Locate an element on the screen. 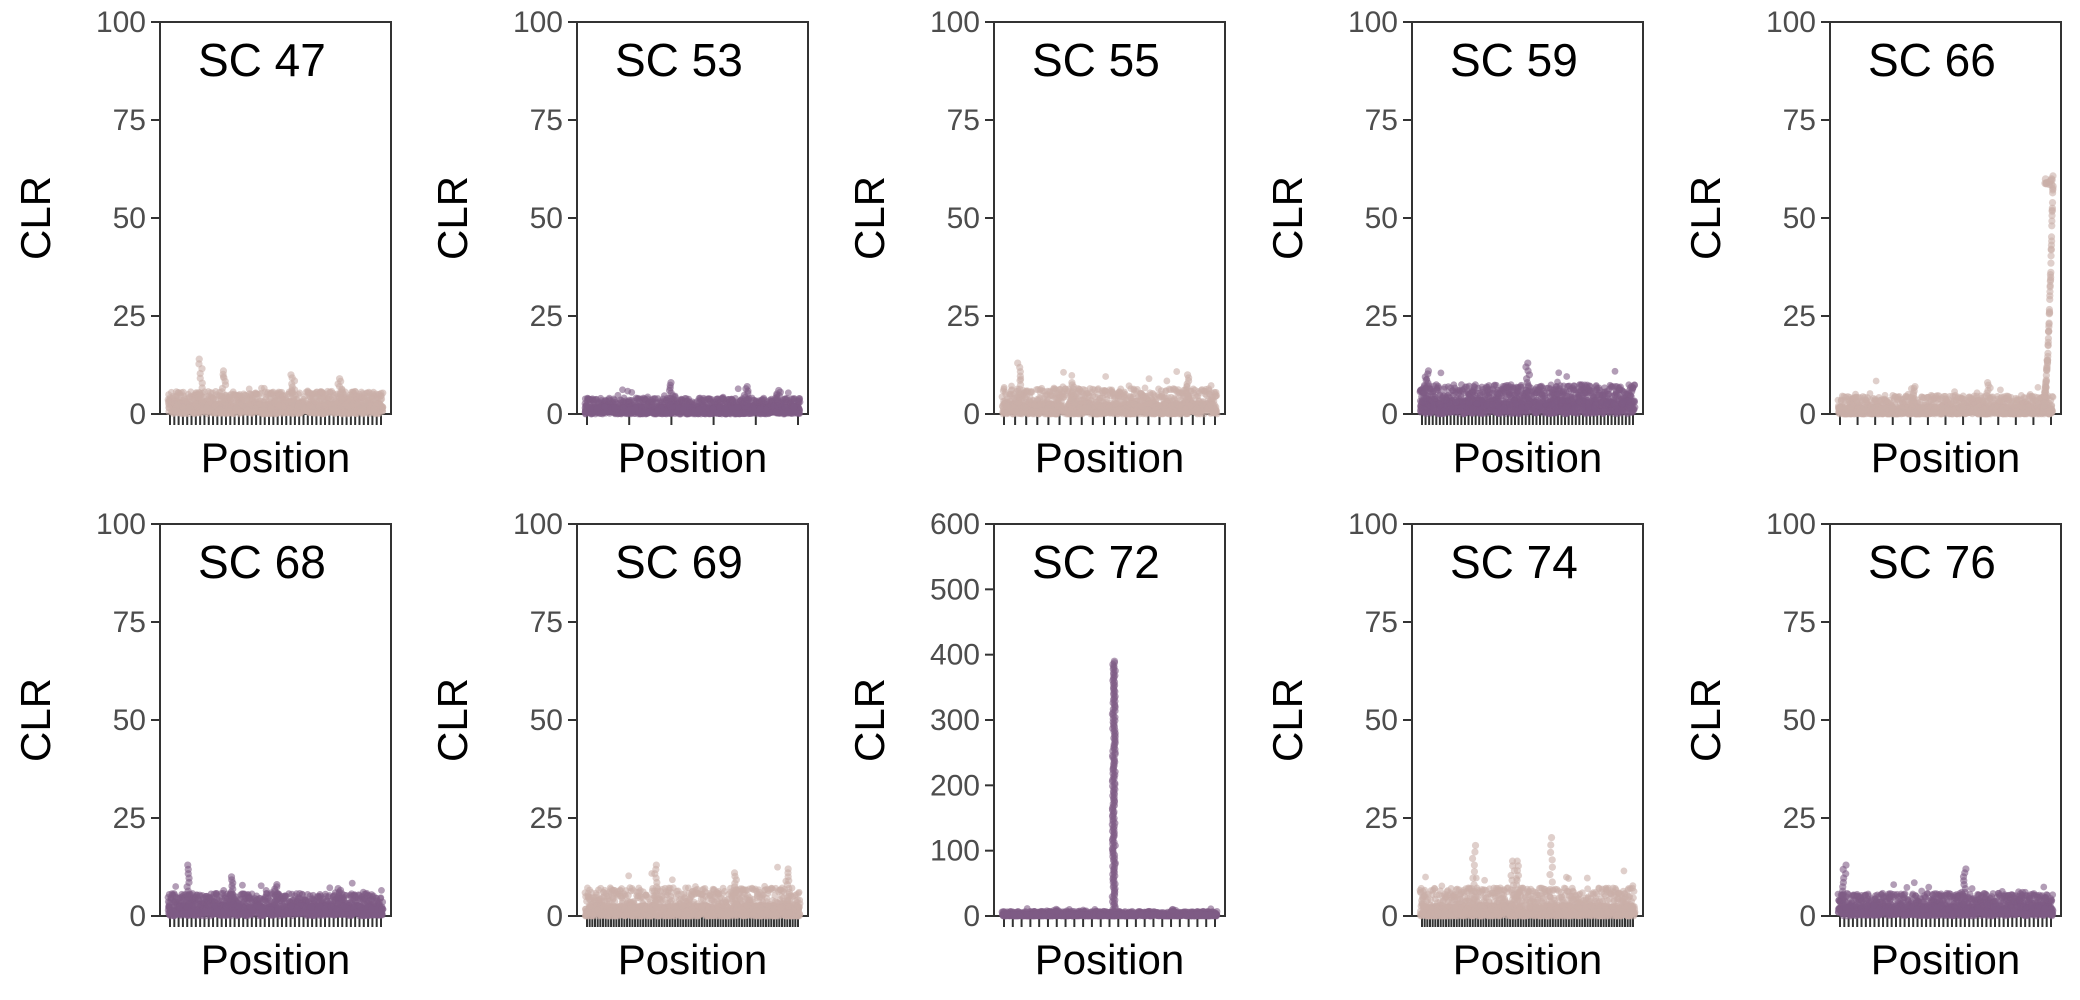 This screenshot has height=1000, width=2080. chart-panel: 0 25 50 75 100 SC 53 Position CLR is located at coordinates (619, 243).